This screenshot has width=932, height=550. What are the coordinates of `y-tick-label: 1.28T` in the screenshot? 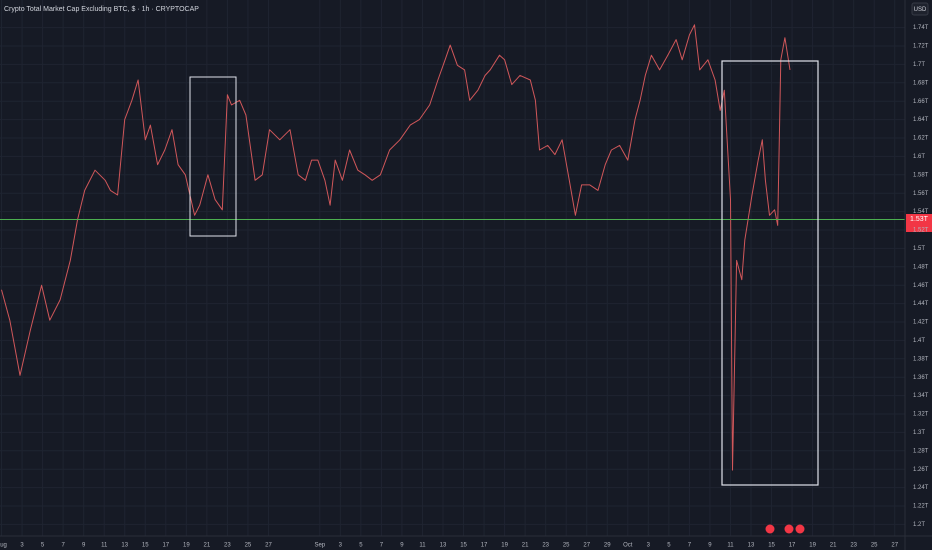 It's located at (921, 451).